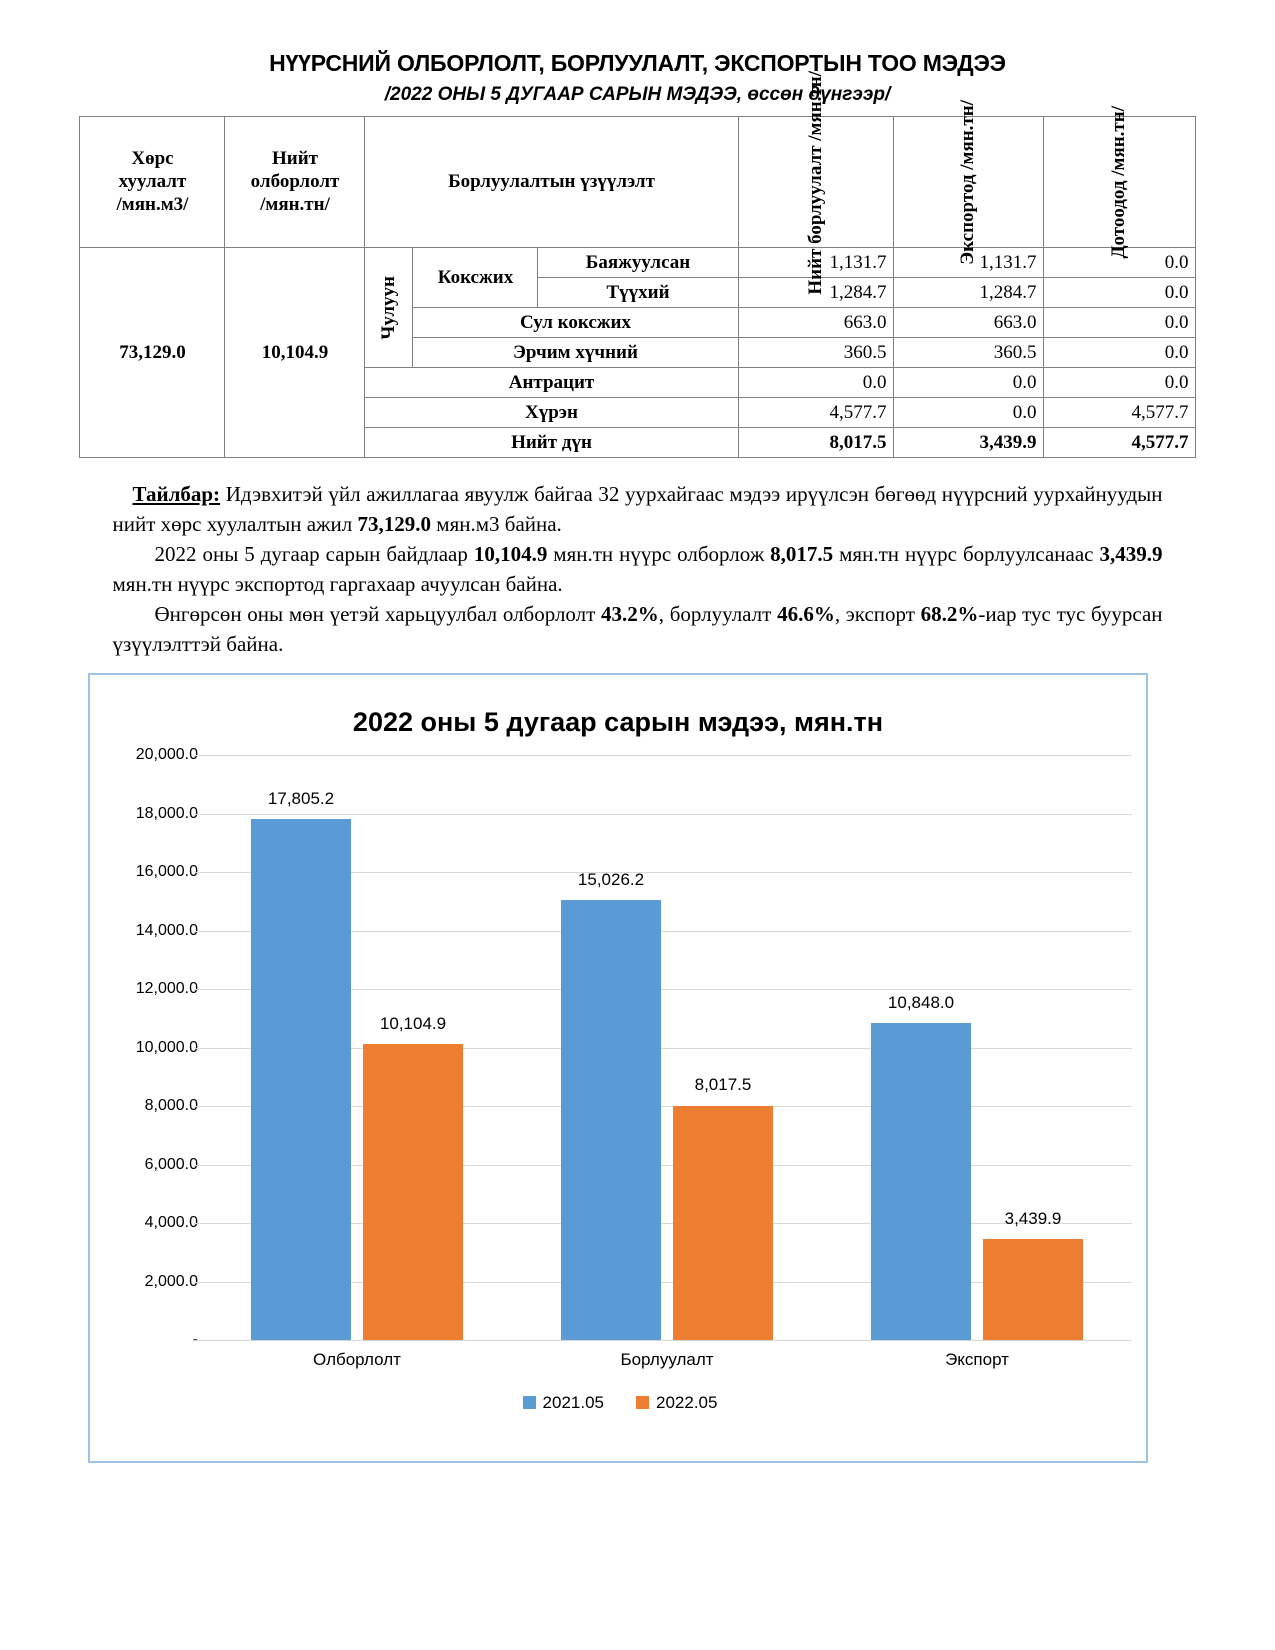  What do you see at coordinates (301, 799) in the screenshot?
I see `bar-value-label: 17,805.2` at bounding box center [301, 799].